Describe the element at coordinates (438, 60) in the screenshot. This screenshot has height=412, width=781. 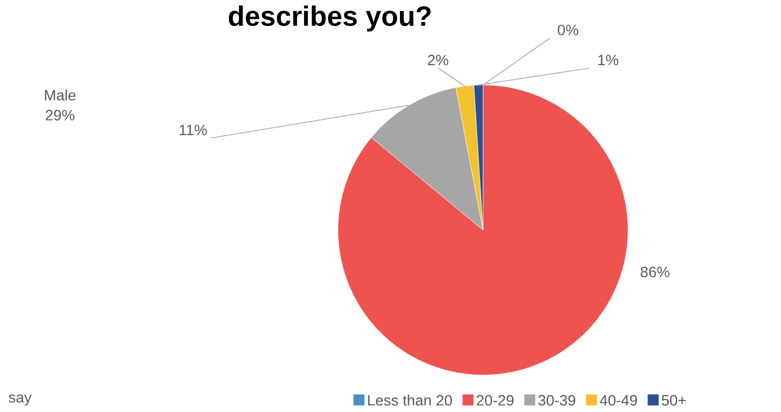
I see `data-label: 2%` at that location.